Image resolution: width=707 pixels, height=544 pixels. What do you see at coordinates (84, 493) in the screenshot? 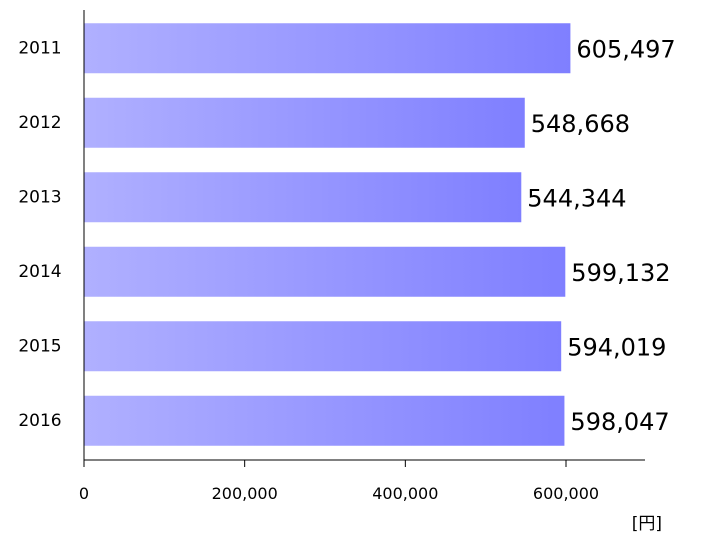
I see `x-tick-label: 0` at bounding box center [84, 493].